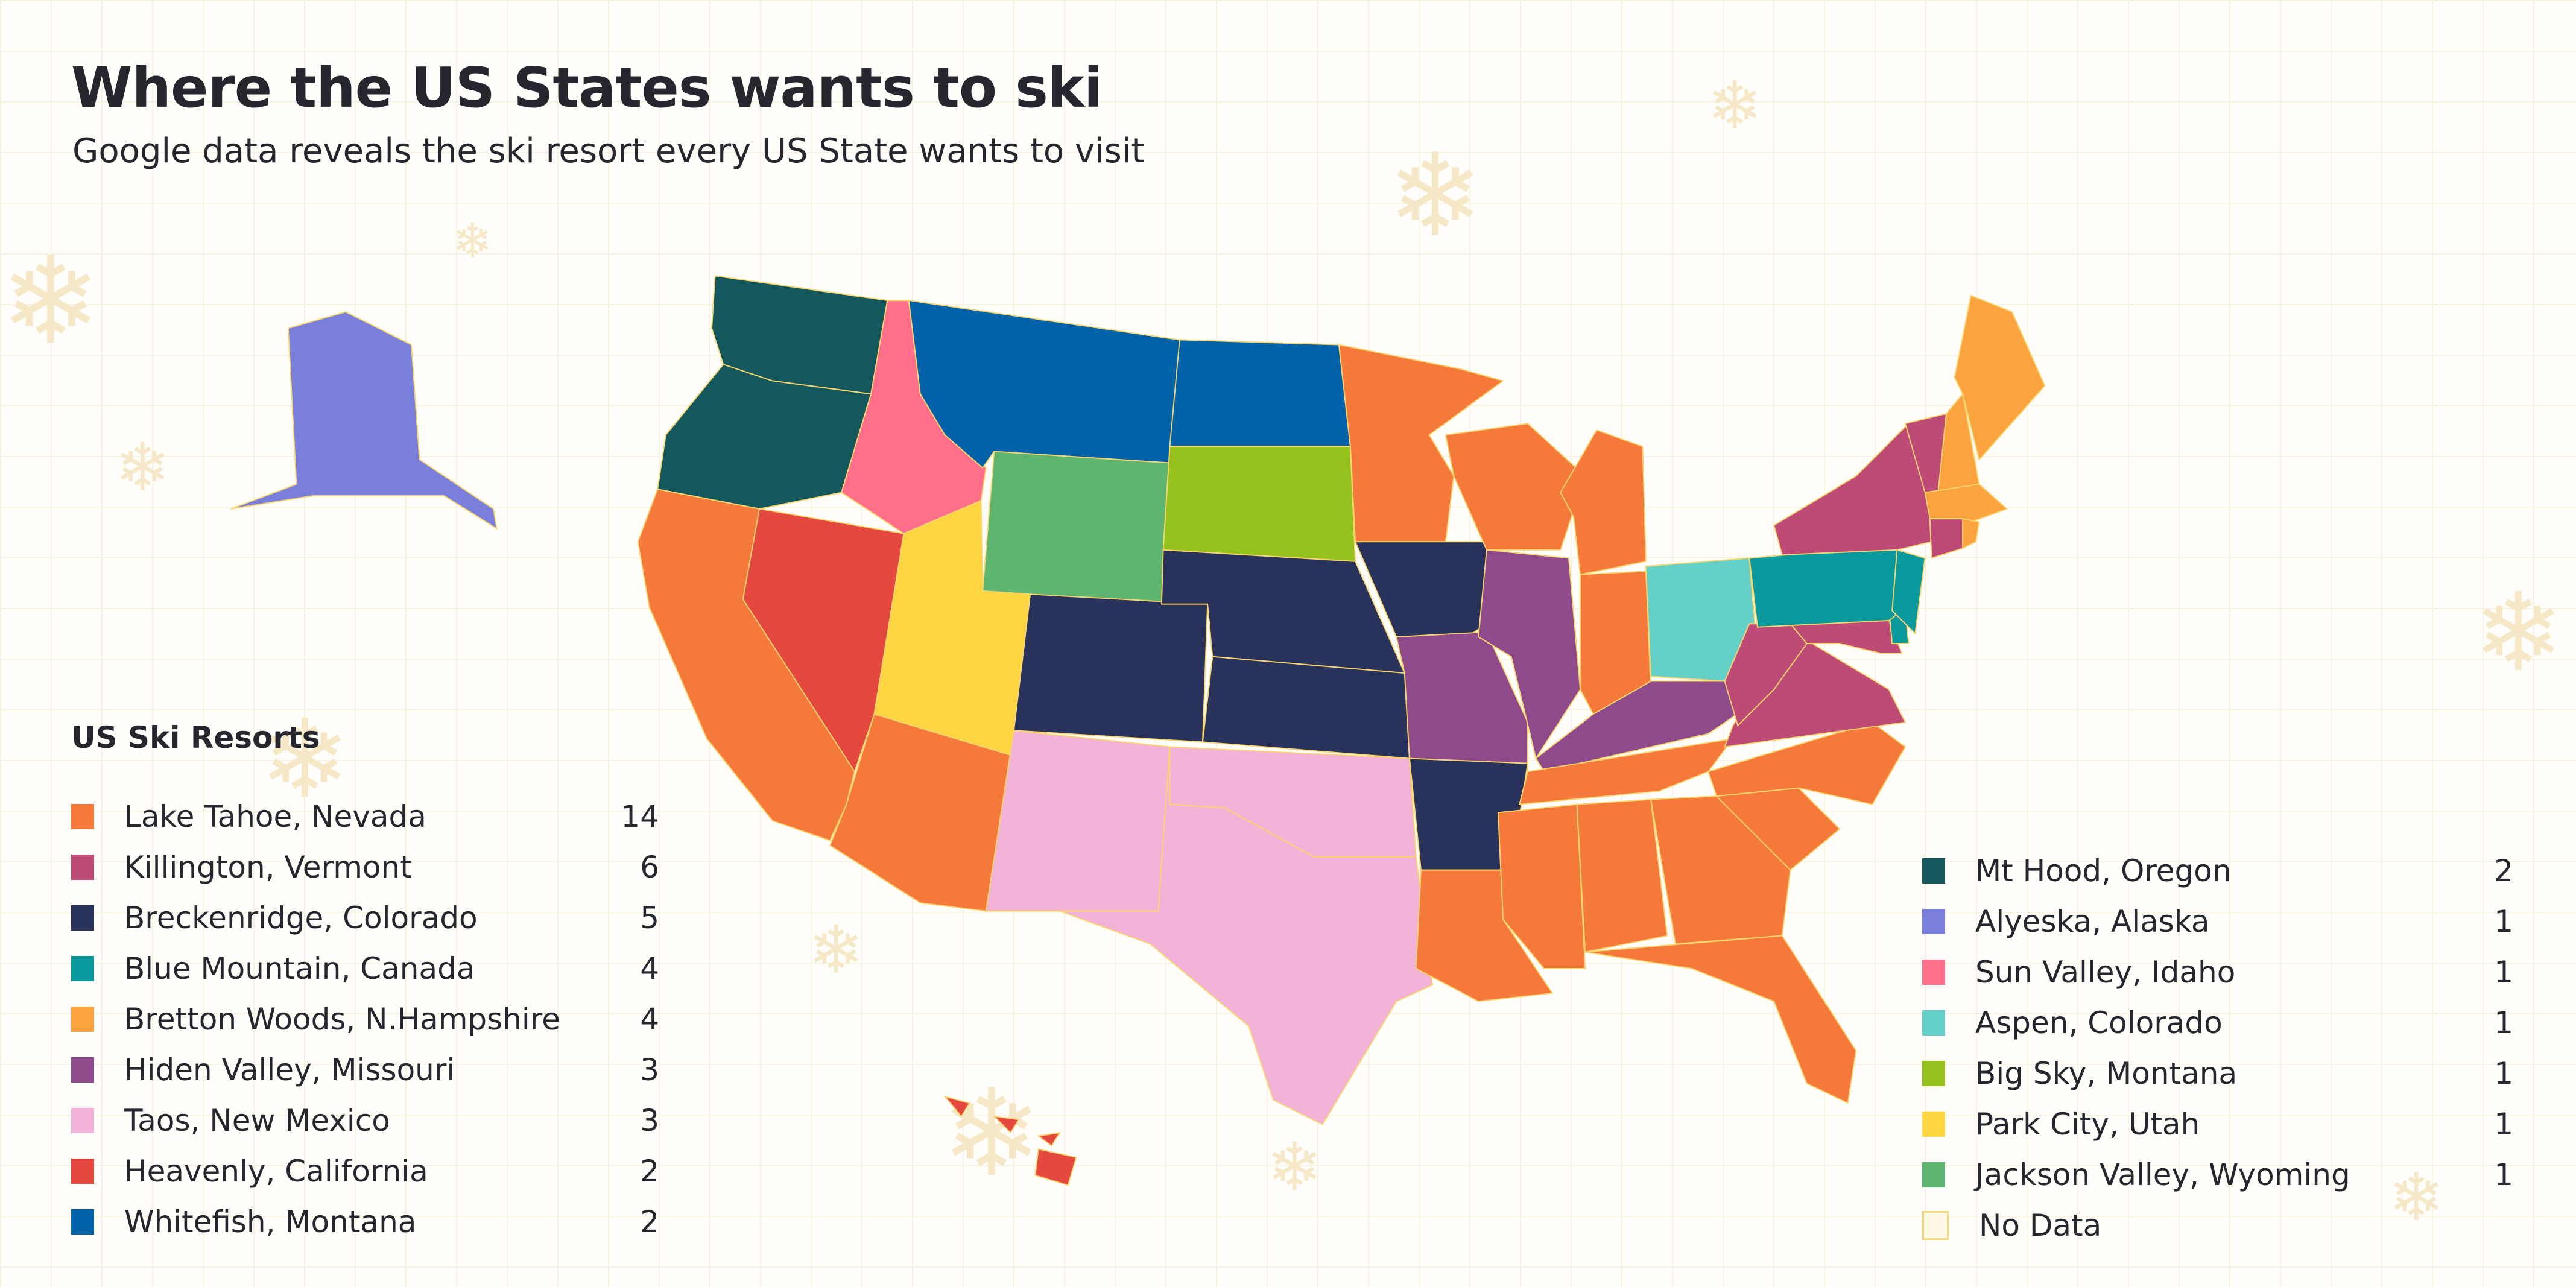 This screenshot has width=2576, height=1287. I want to click on legend-label: Breckenridge, Colorado, so click(301, 917).